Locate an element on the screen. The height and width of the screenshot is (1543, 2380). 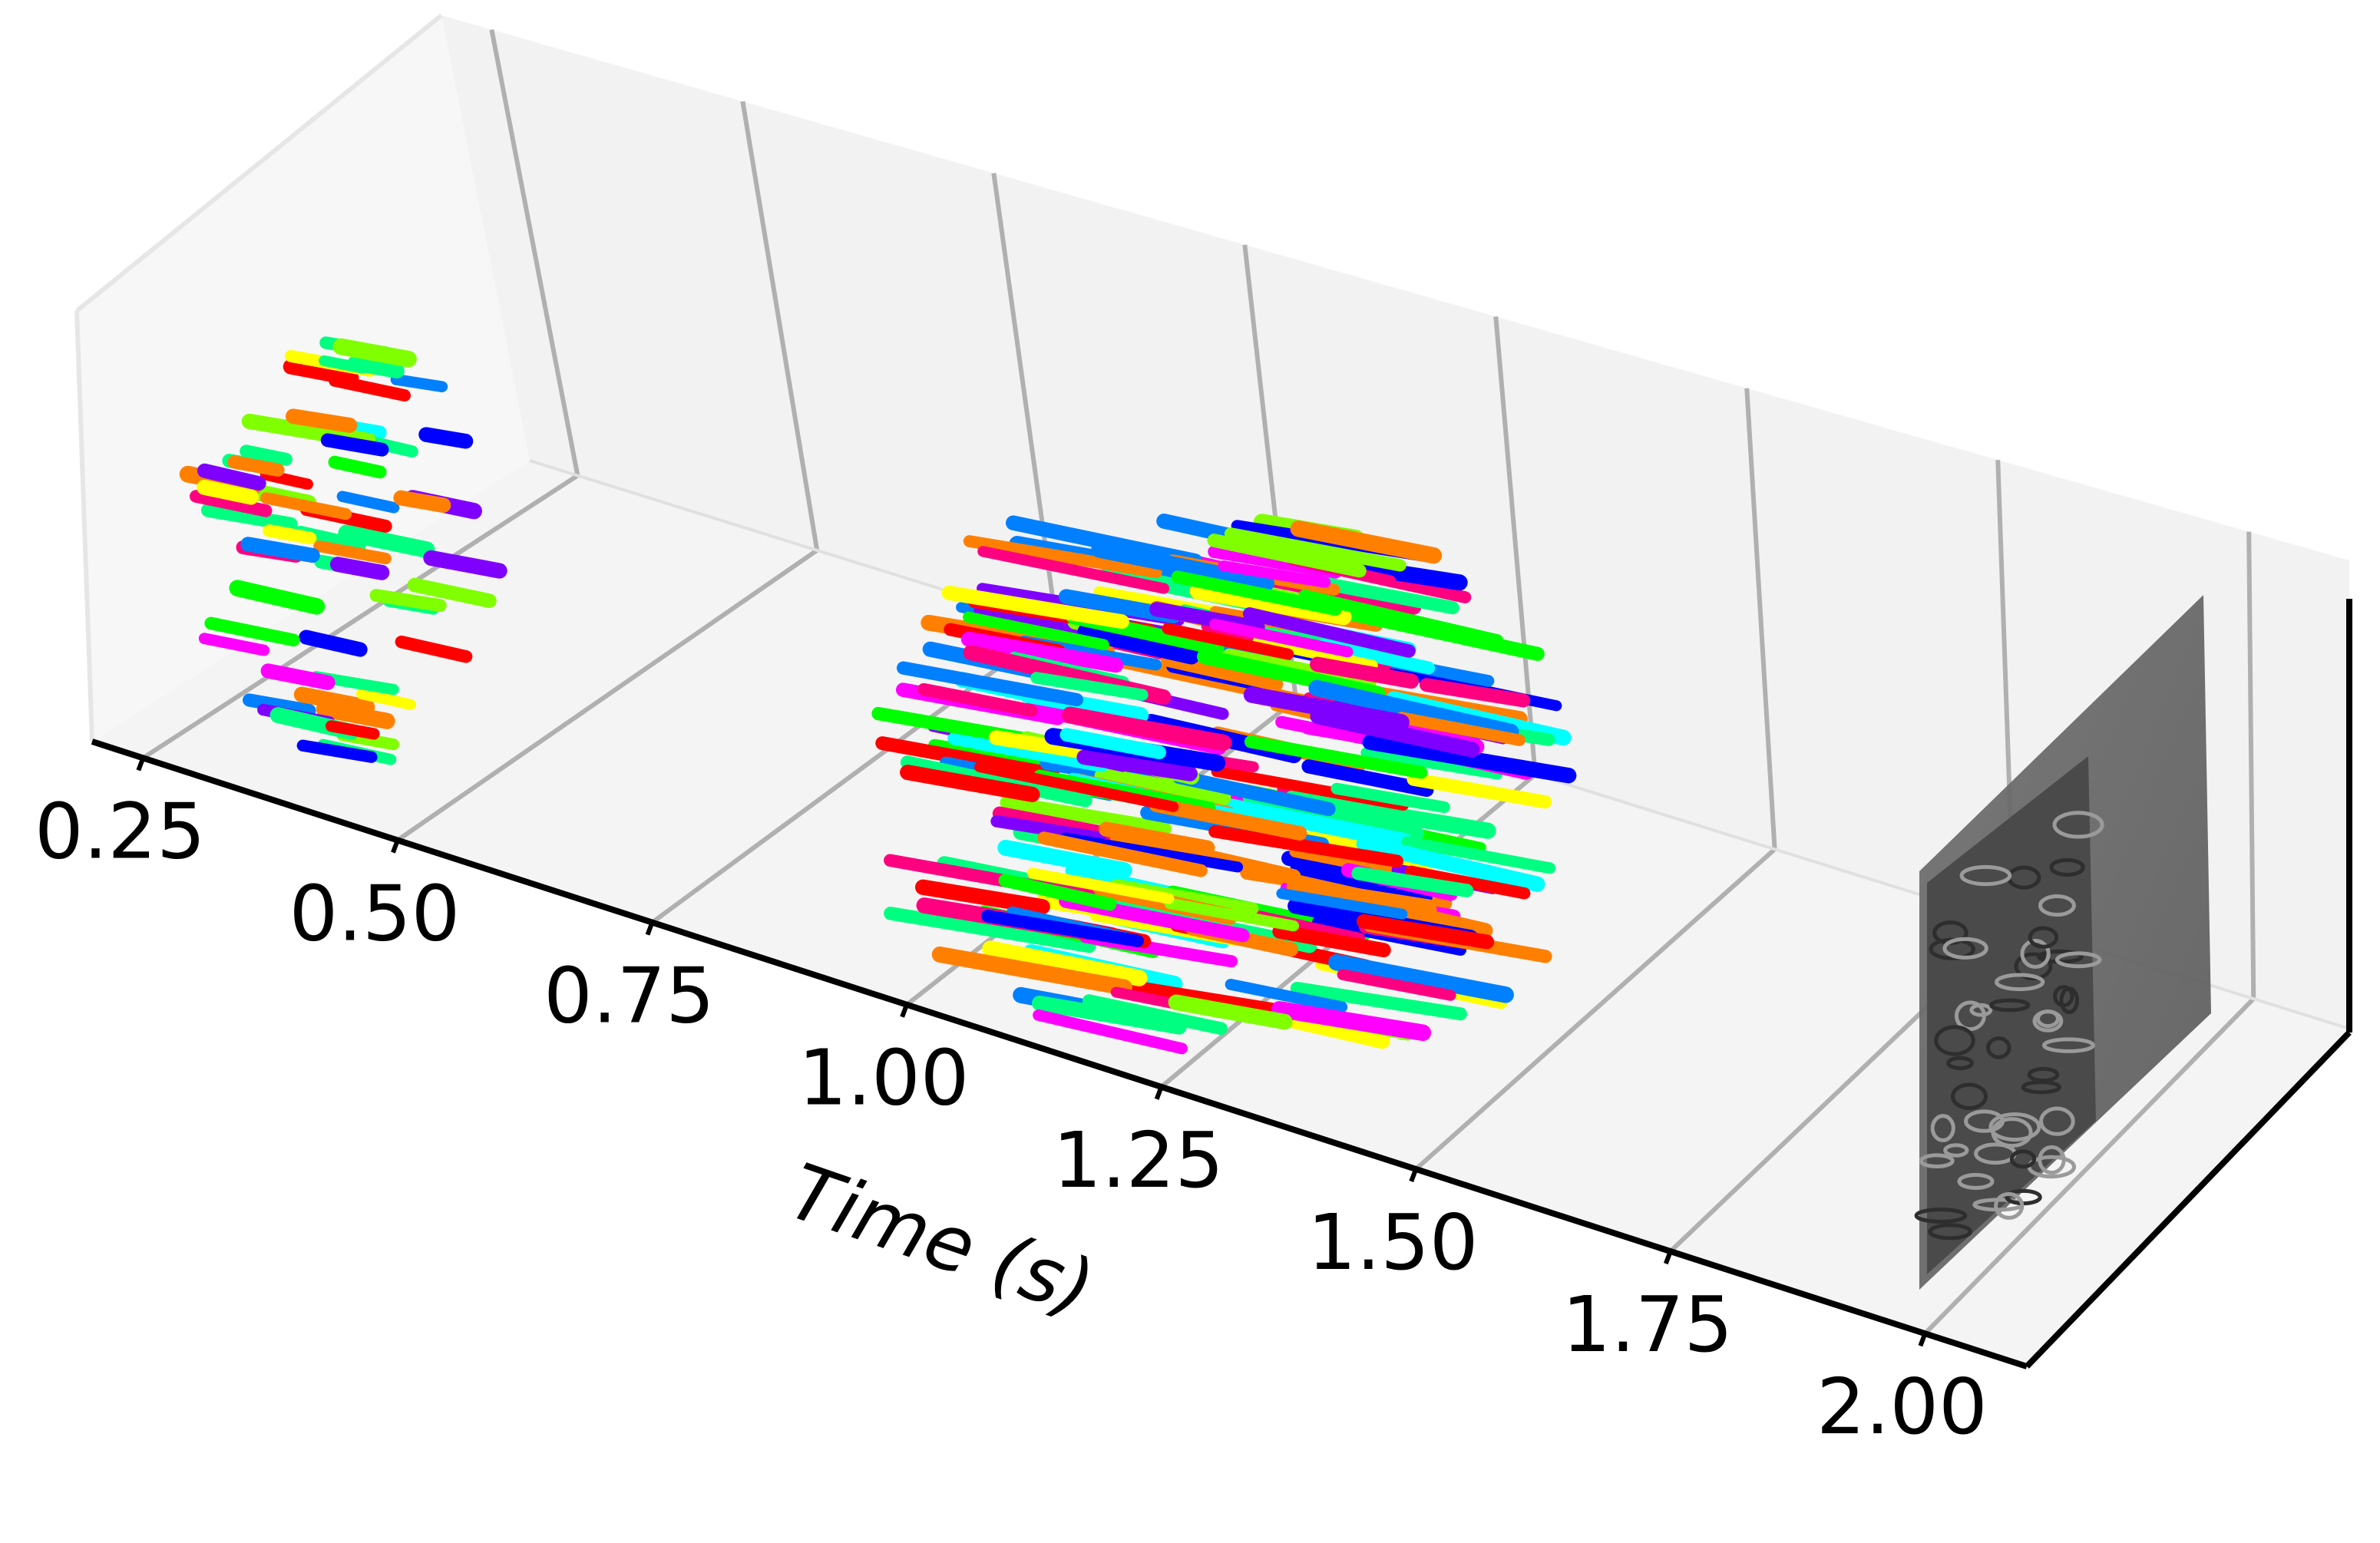
x-tick-label: 1.75 is located at coordinates (1648, 1325).